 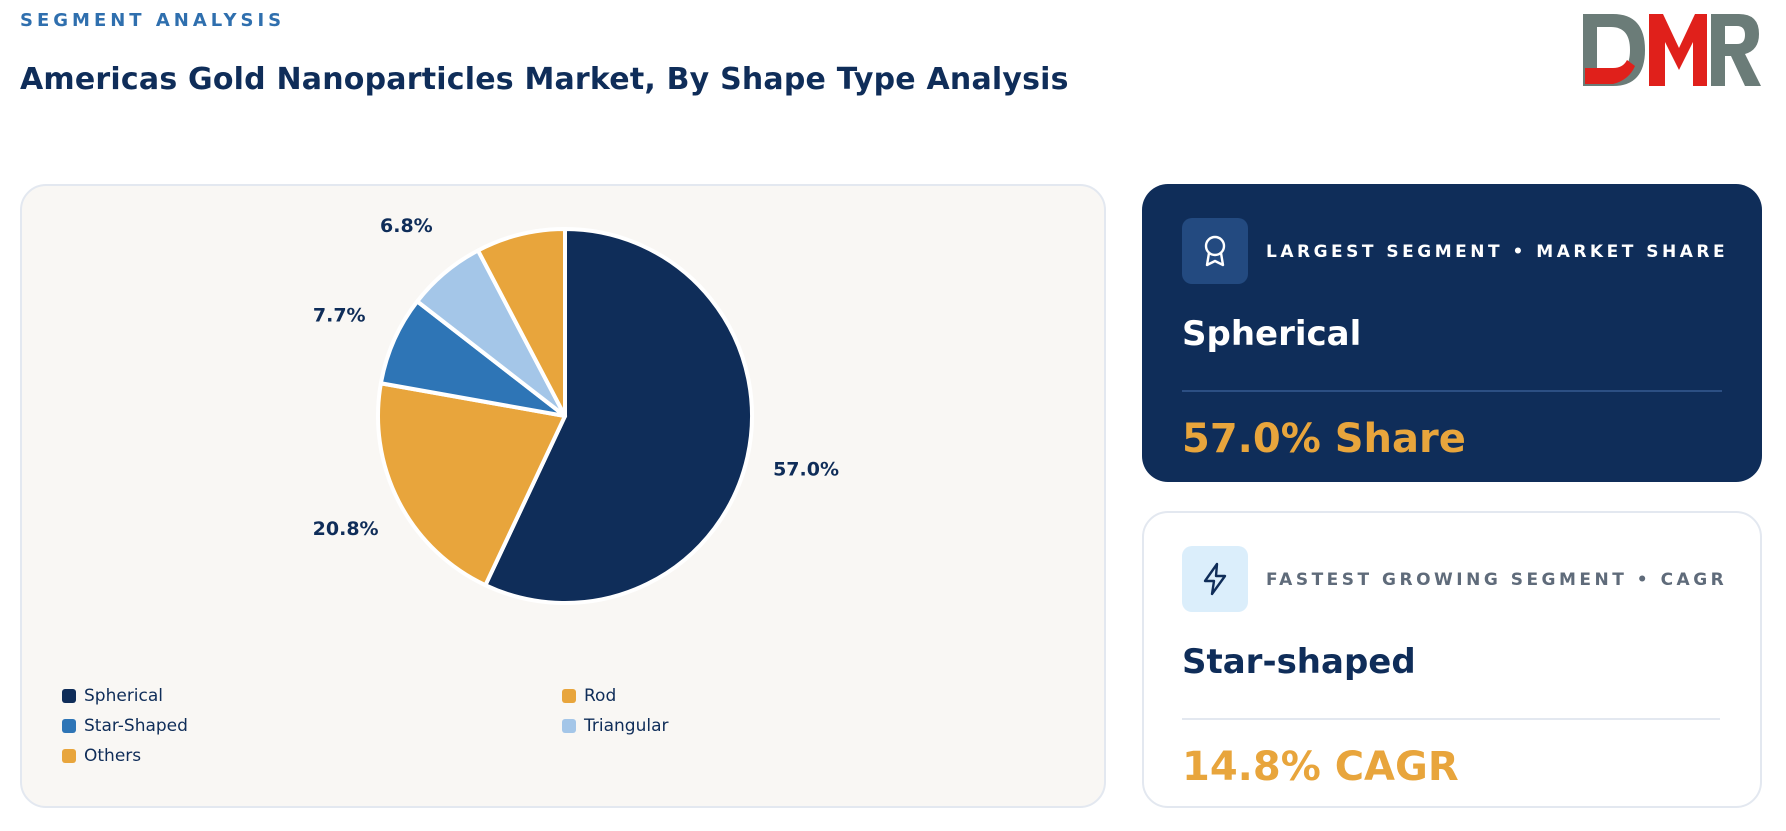 What do you see at coordinates (1320, 767) in the screenshot?
I see `fastest-segment-value: 14.8% CAGR` at bounding box center [1320, 767].